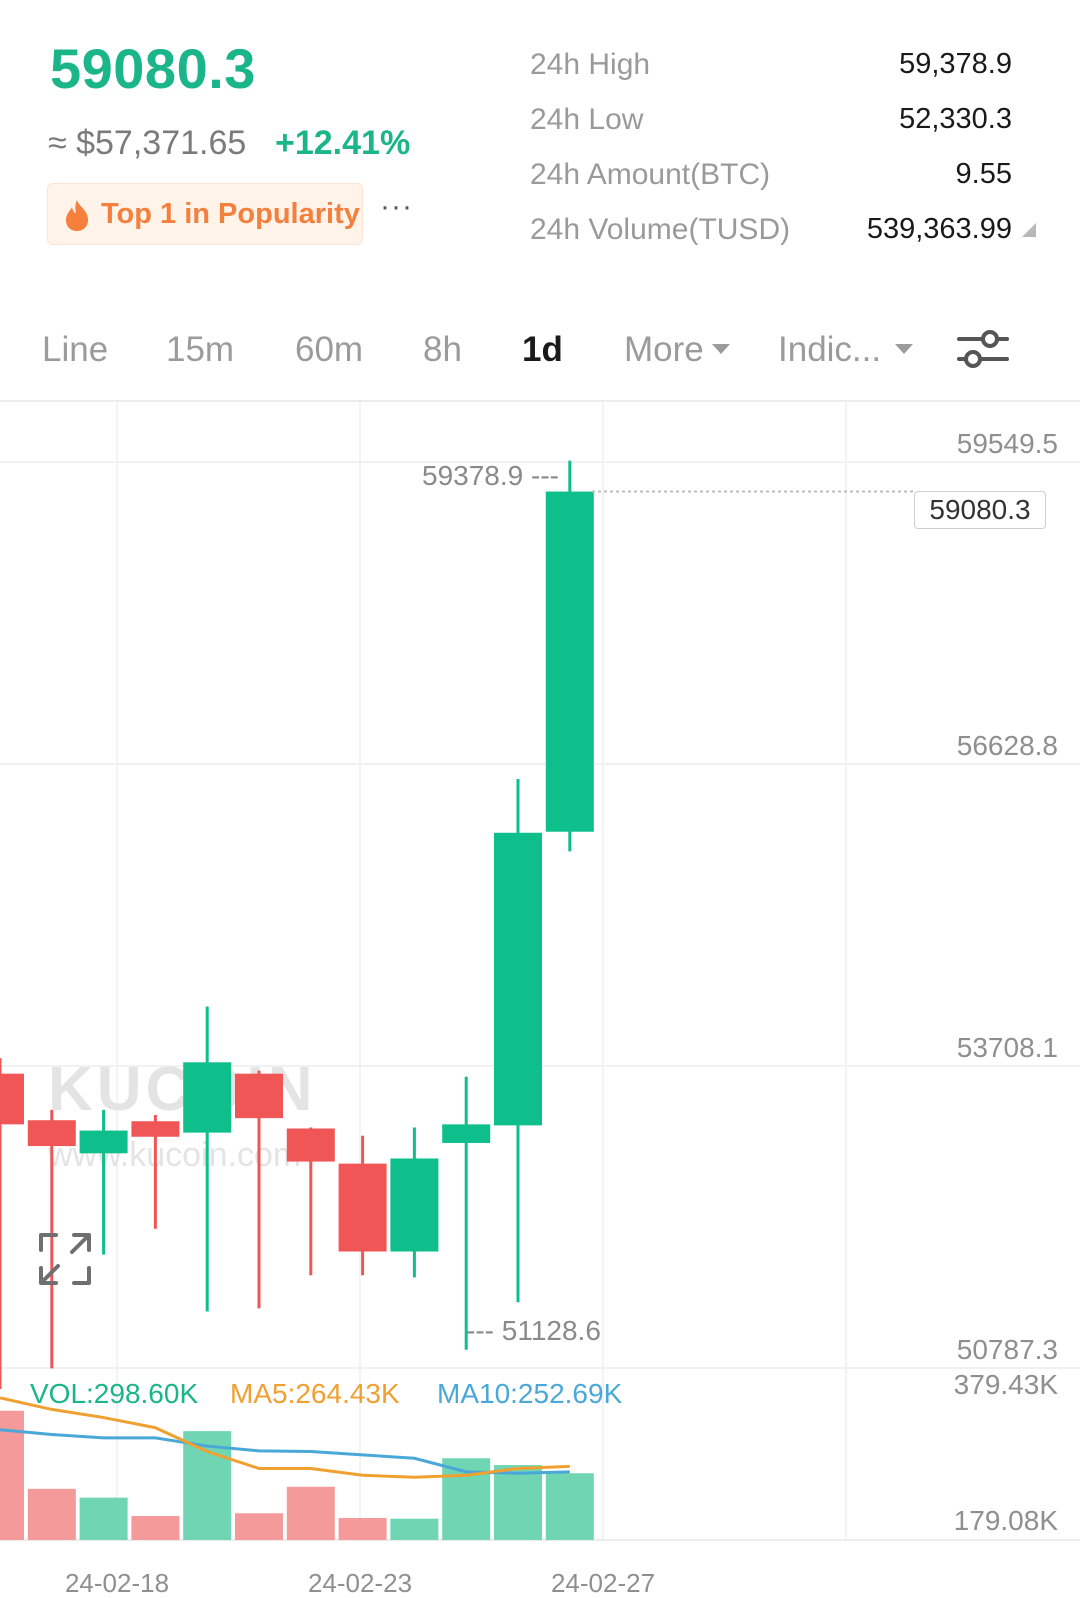 The image size is (1080, 1598). What do you see at coordinates (955, 64) in the screenshot?
I see `stat-value-high: 59,378.9` at bounding box center [955, 64].